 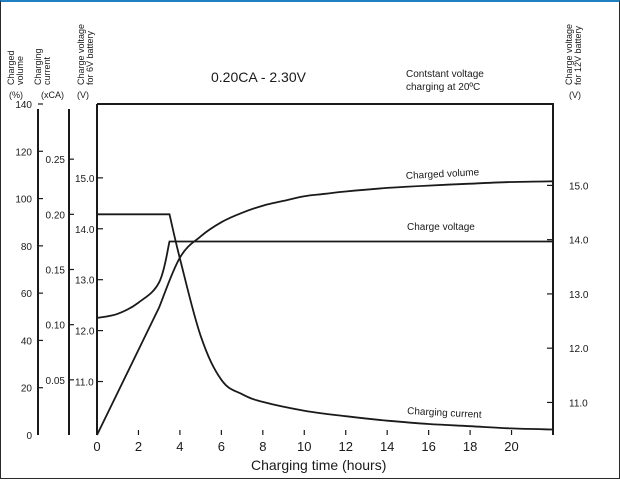 I want to click on charged-volume-tick-label: 40, so click(x=27, y=341).